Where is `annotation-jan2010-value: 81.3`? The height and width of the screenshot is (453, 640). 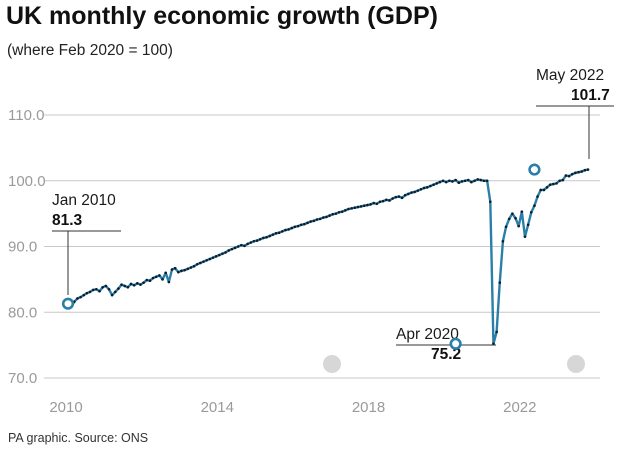
annotation-jan2010-value: 81.3 is located at coordinates (67, 220).